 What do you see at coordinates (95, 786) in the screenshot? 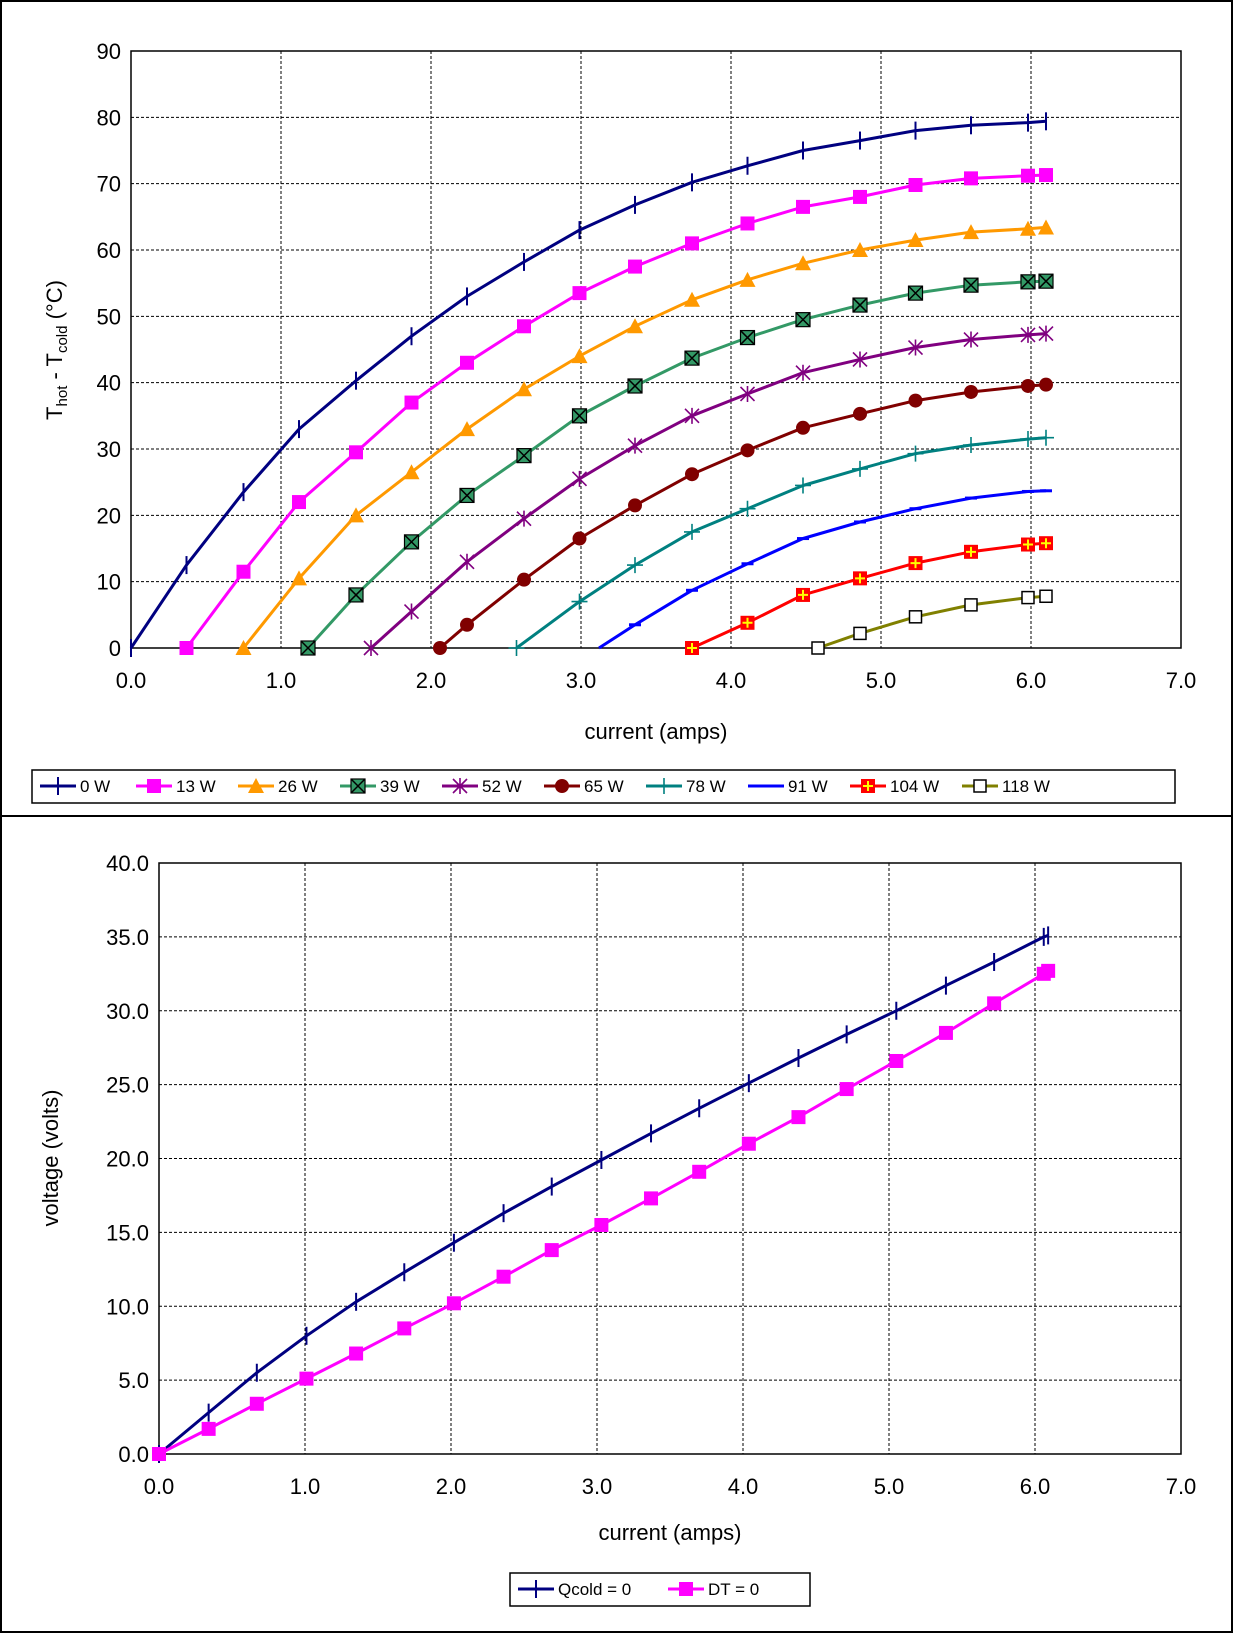
I see `legend-label: 0 W` at bounding box center [95, 786].